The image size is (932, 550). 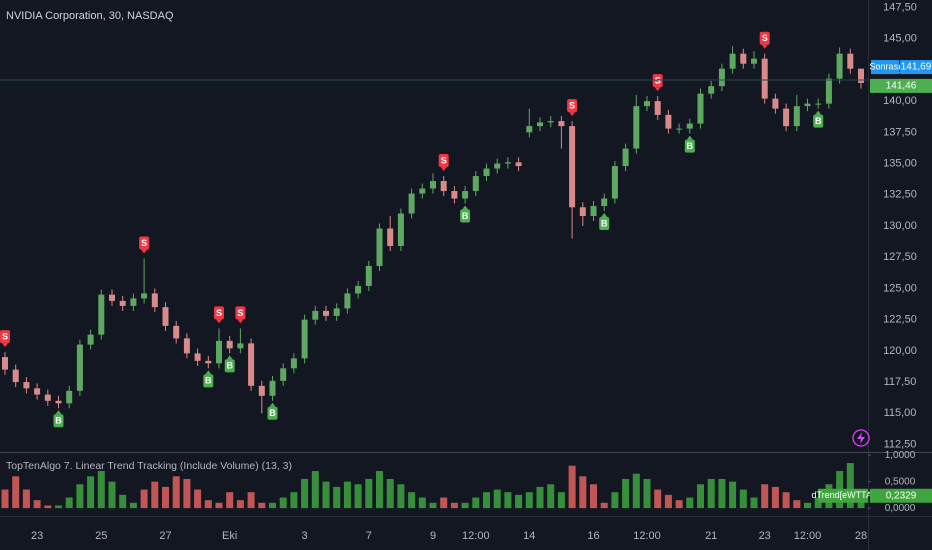 I want to click on y-tick-label: 132,50, so click(x=900, y=195).